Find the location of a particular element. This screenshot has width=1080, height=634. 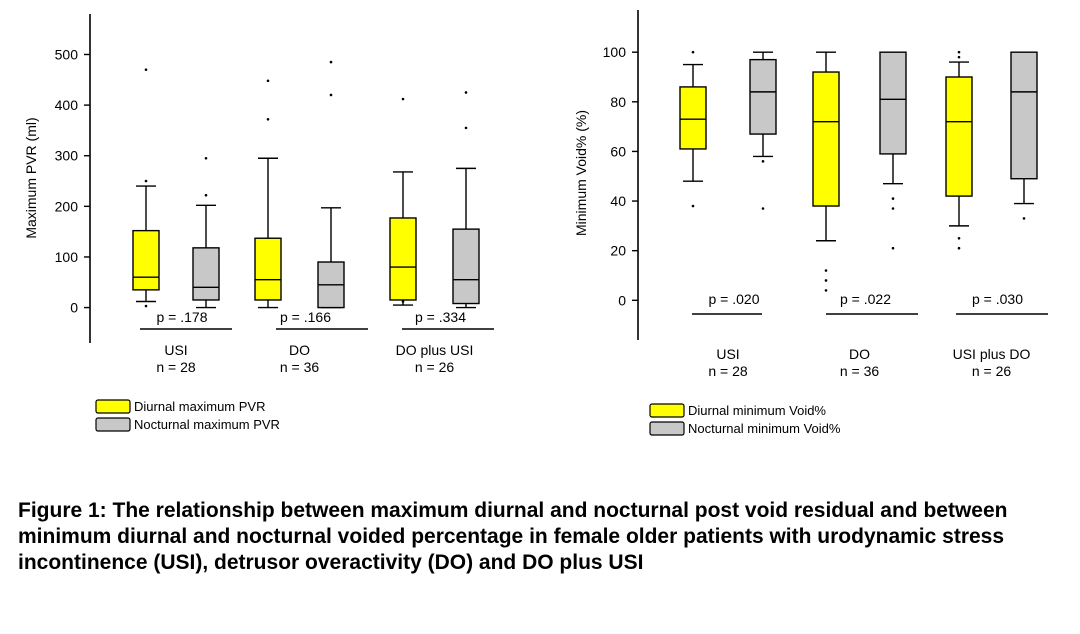

p-value-label: p = .334 is located at coordinates (440, 317).